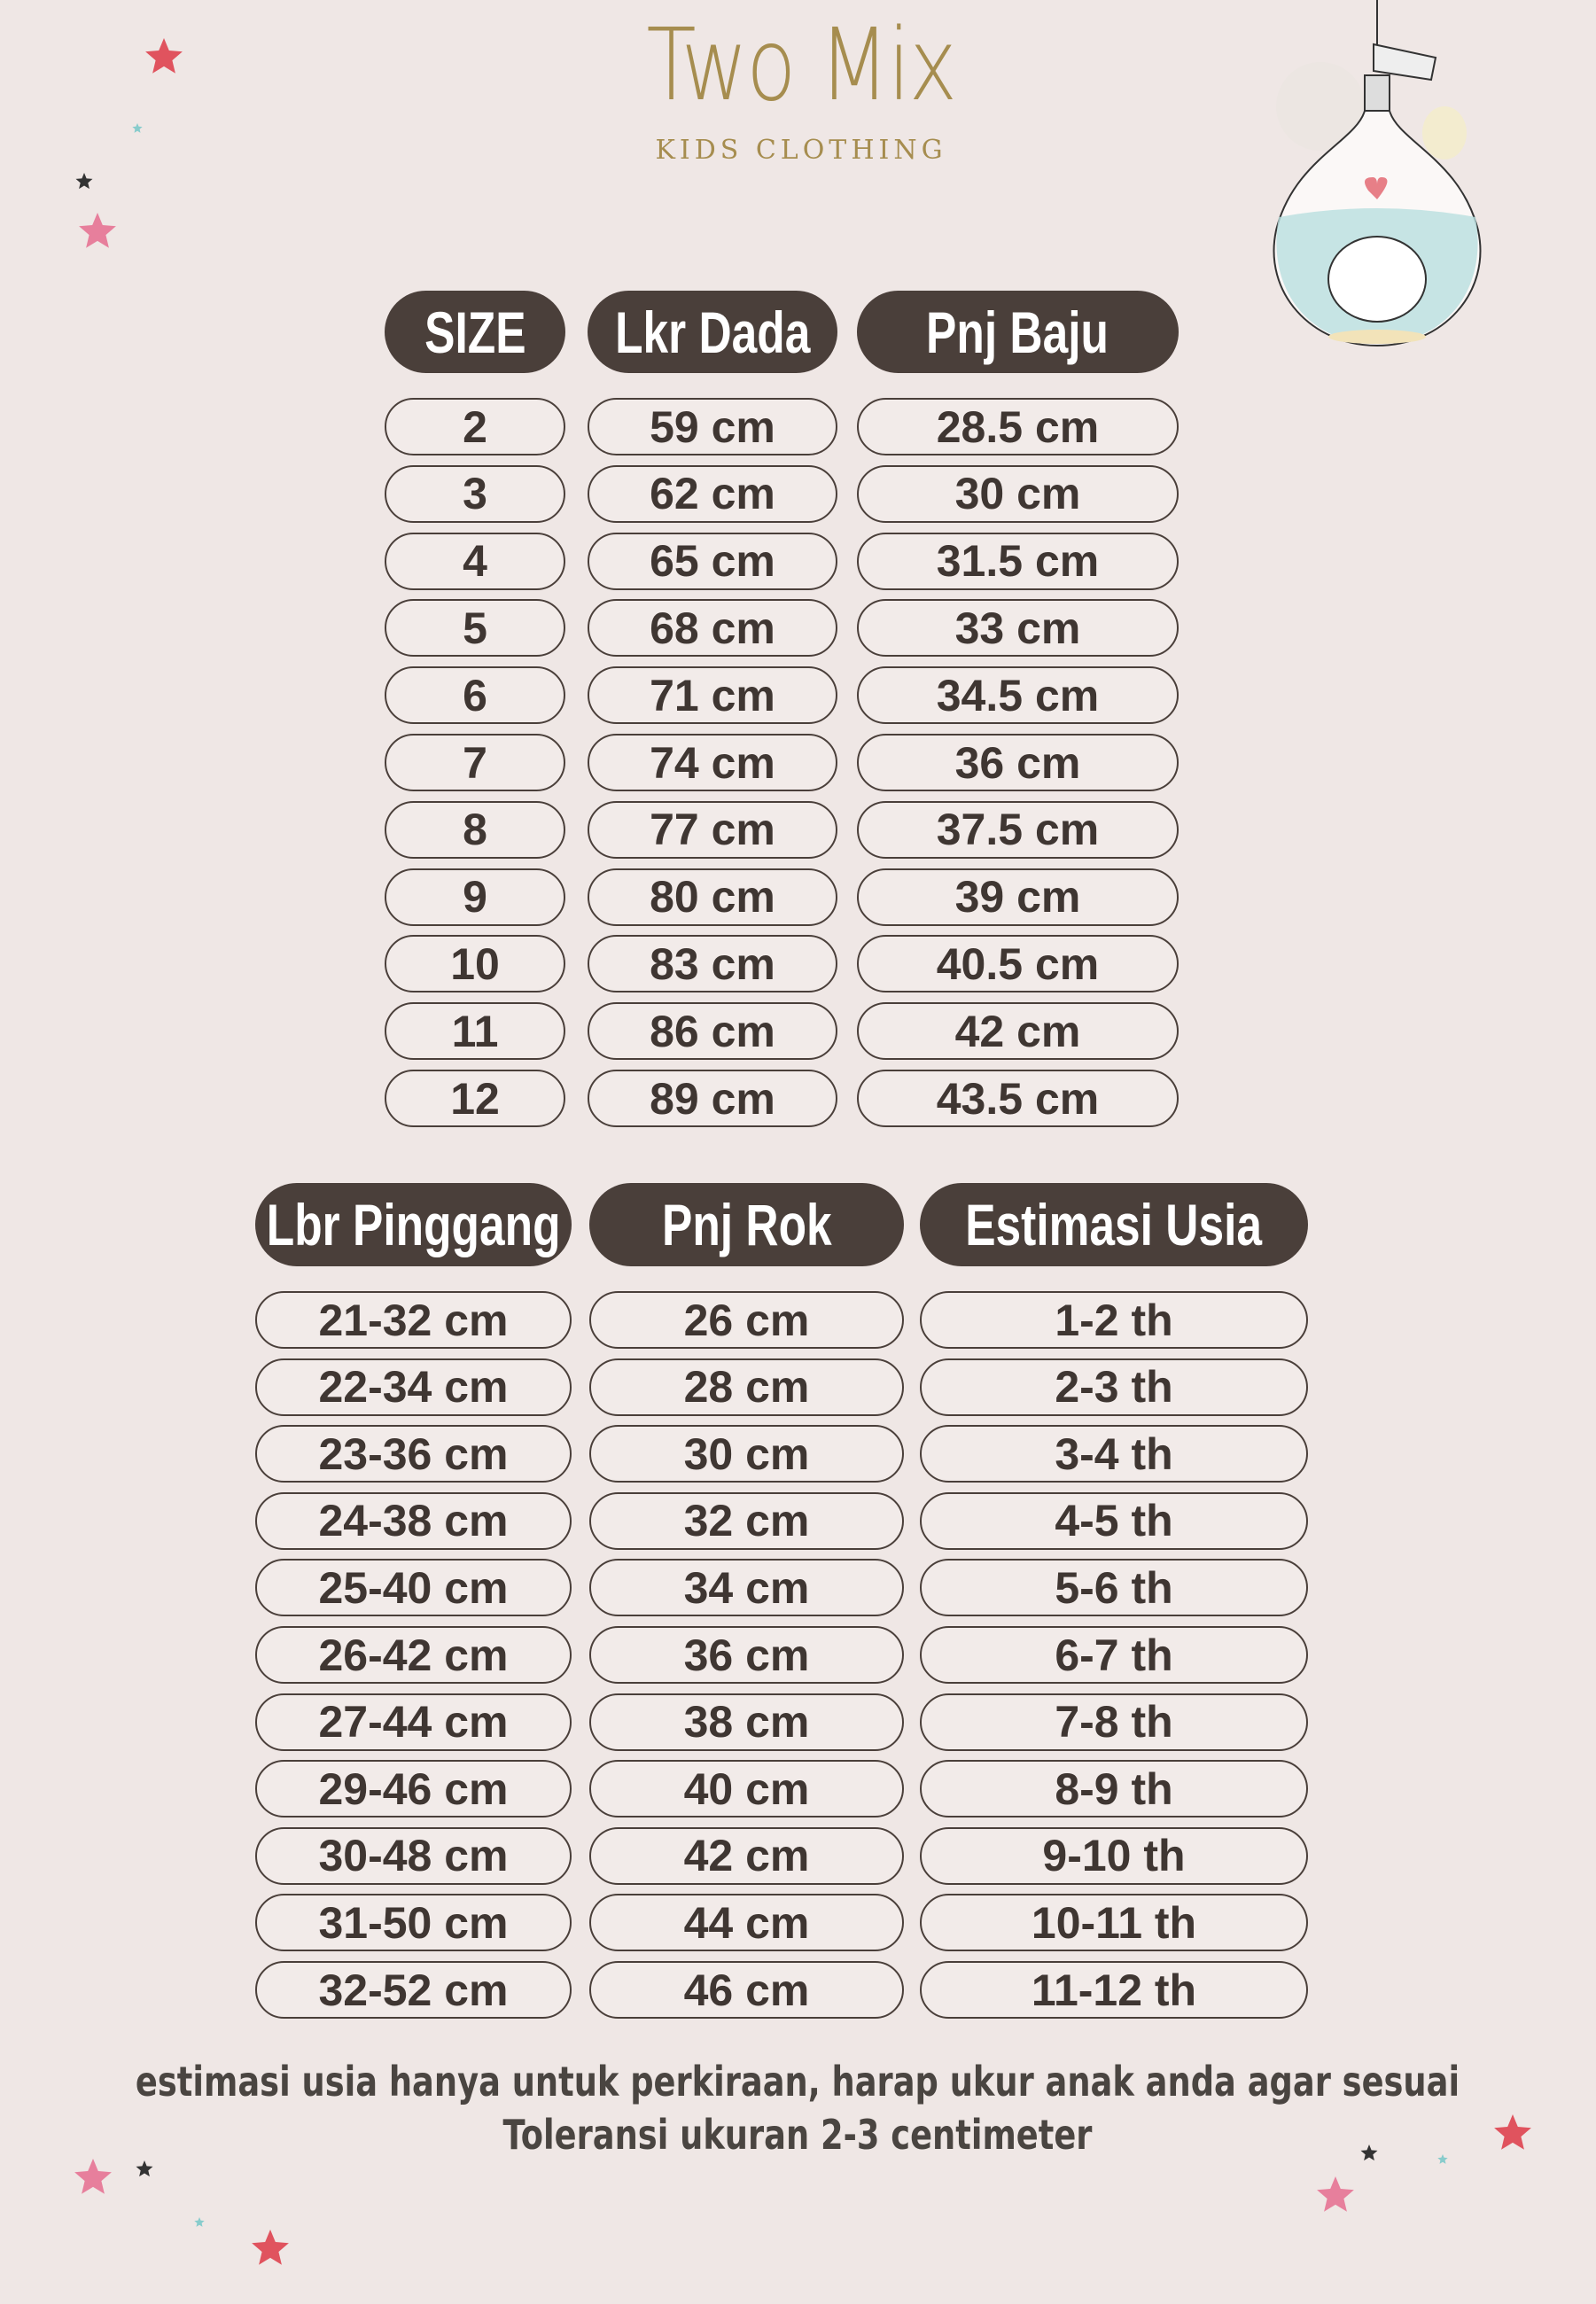  Describe the element at coordinates (713, 629) in the screenshot. I see `cell-lkr-dada: 68 cm` at that location.